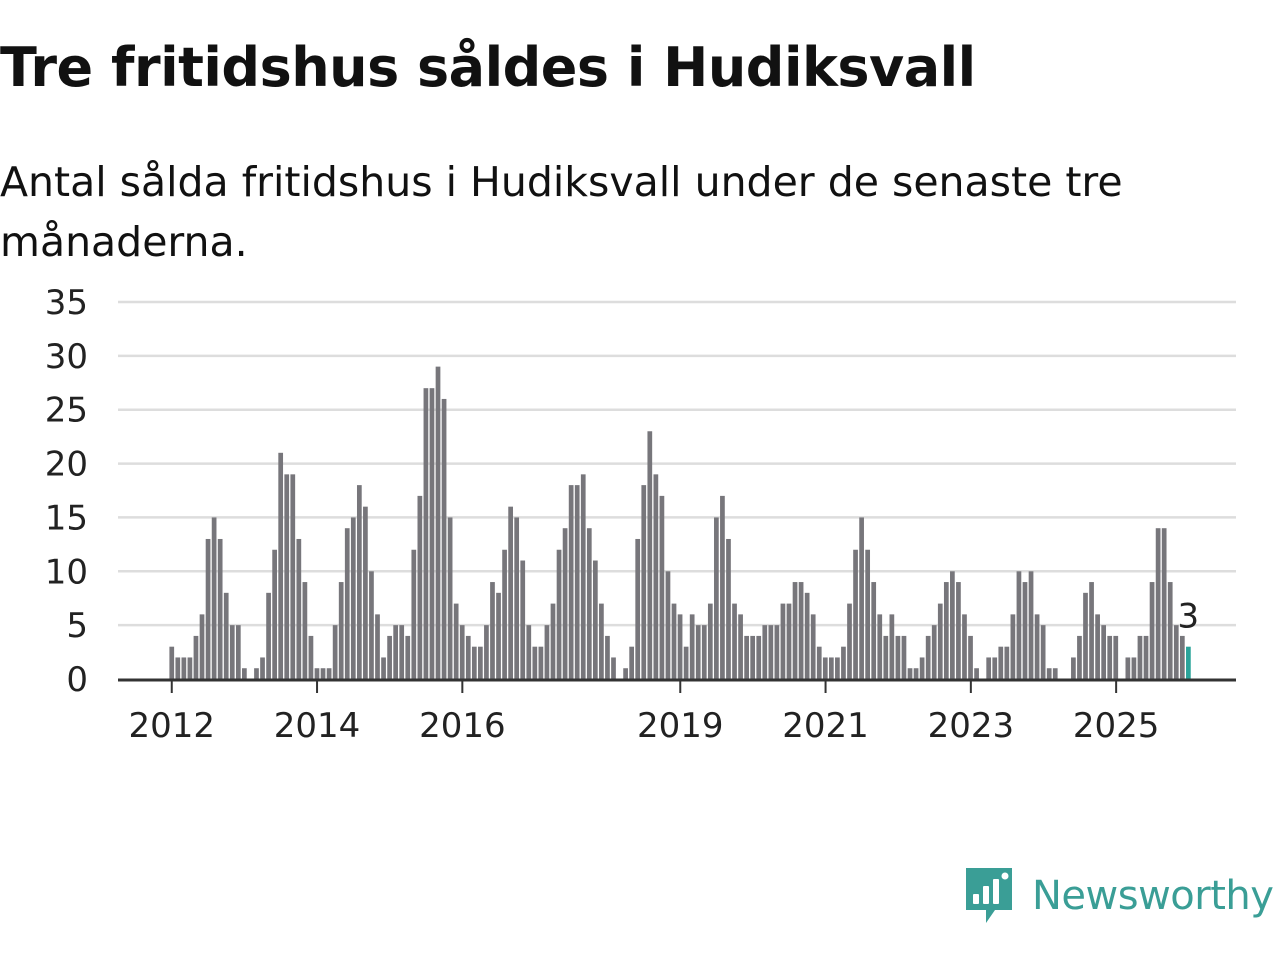  I want to click on x-tick-label: 2012, so click(171, 726).